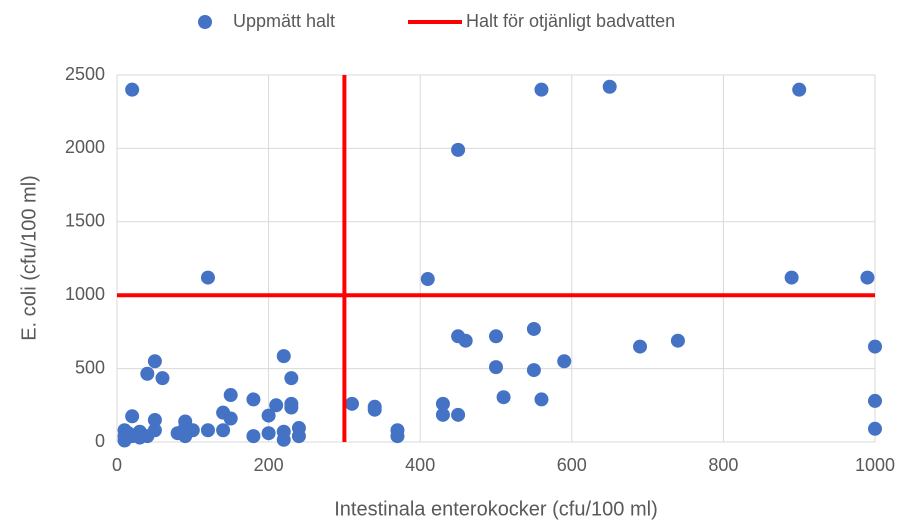  I want to click on y-tick-label: 0, so click(100, 441).